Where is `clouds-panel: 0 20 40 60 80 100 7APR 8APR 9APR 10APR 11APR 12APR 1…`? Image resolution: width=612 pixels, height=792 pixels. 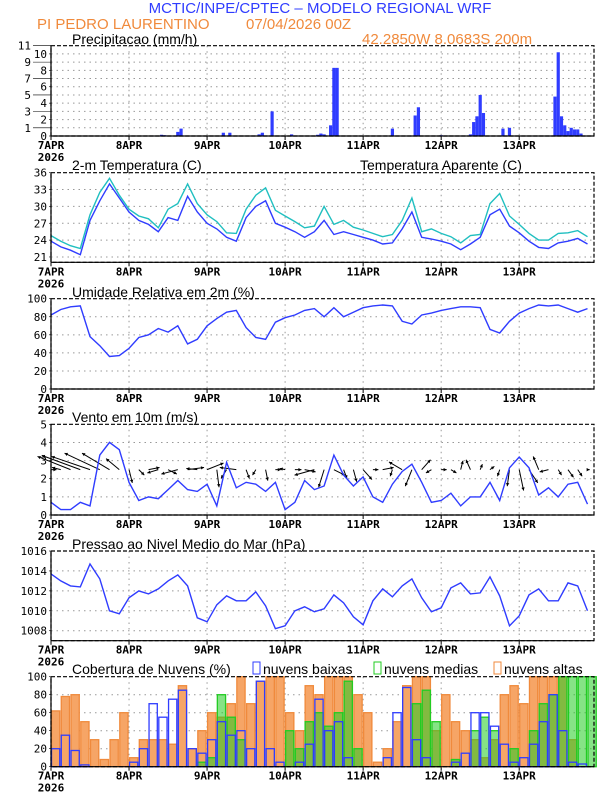
clouds-panel: 0 20 40 60 80 100 7APR 8APR 9APR 10APR 11APR 12APR 1… is located at coordinates (312, 731).